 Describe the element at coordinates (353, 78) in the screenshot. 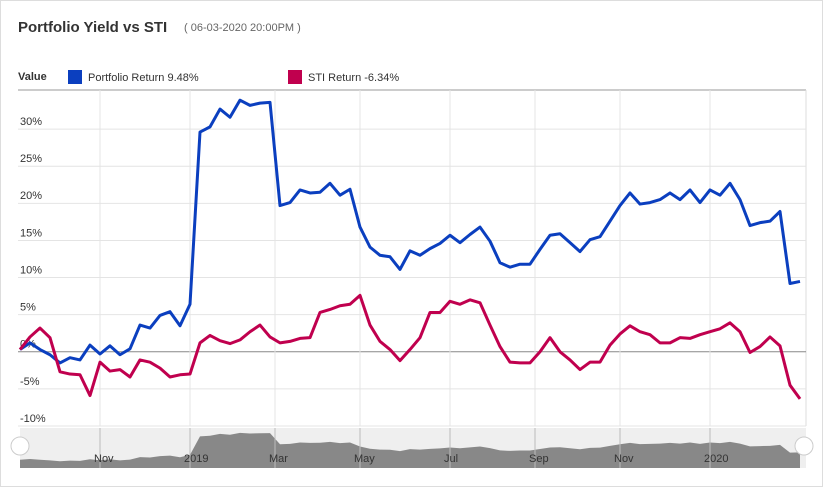

I see `legend-label: STI Return -6.34%` at that location.